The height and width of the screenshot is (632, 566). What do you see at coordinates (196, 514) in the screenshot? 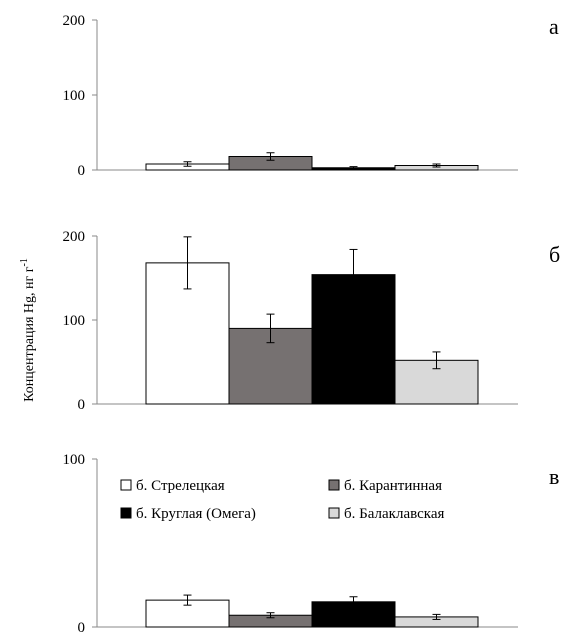
I see `legend-label: б. Круглая (Омега)` at bounding box center [196, 514].